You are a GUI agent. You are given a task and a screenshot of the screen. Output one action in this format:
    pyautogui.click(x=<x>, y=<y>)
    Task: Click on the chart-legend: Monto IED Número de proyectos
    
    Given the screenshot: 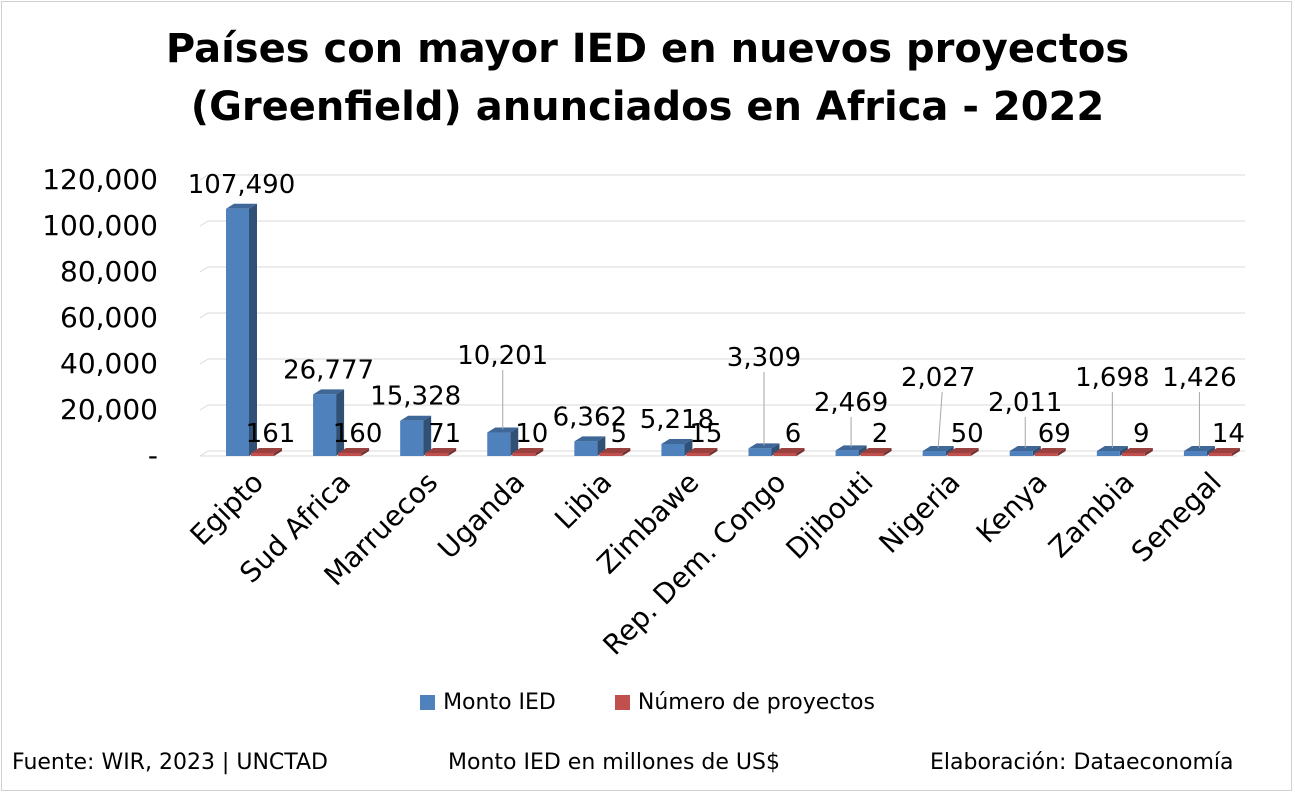 What is the action you would take?
    pyautogui.click(x=647, y=703)
    